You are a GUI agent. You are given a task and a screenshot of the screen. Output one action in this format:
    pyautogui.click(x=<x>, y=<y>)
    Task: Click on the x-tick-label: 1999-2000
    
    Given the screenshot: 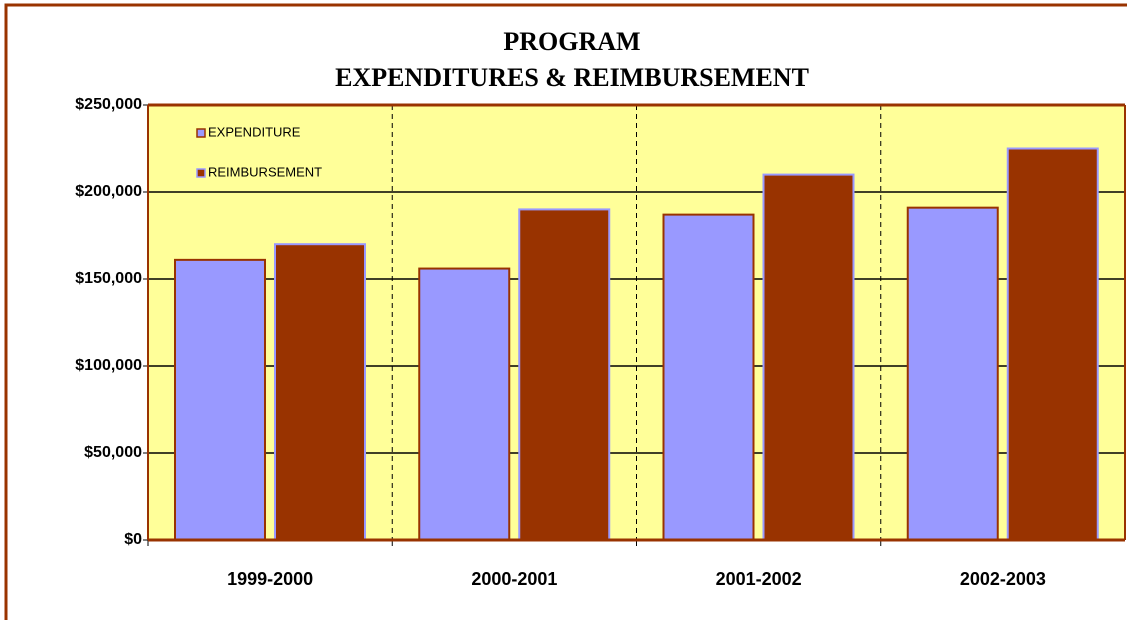 What is the action you would take?
    pyautogui.click(x=270, y=579)
    